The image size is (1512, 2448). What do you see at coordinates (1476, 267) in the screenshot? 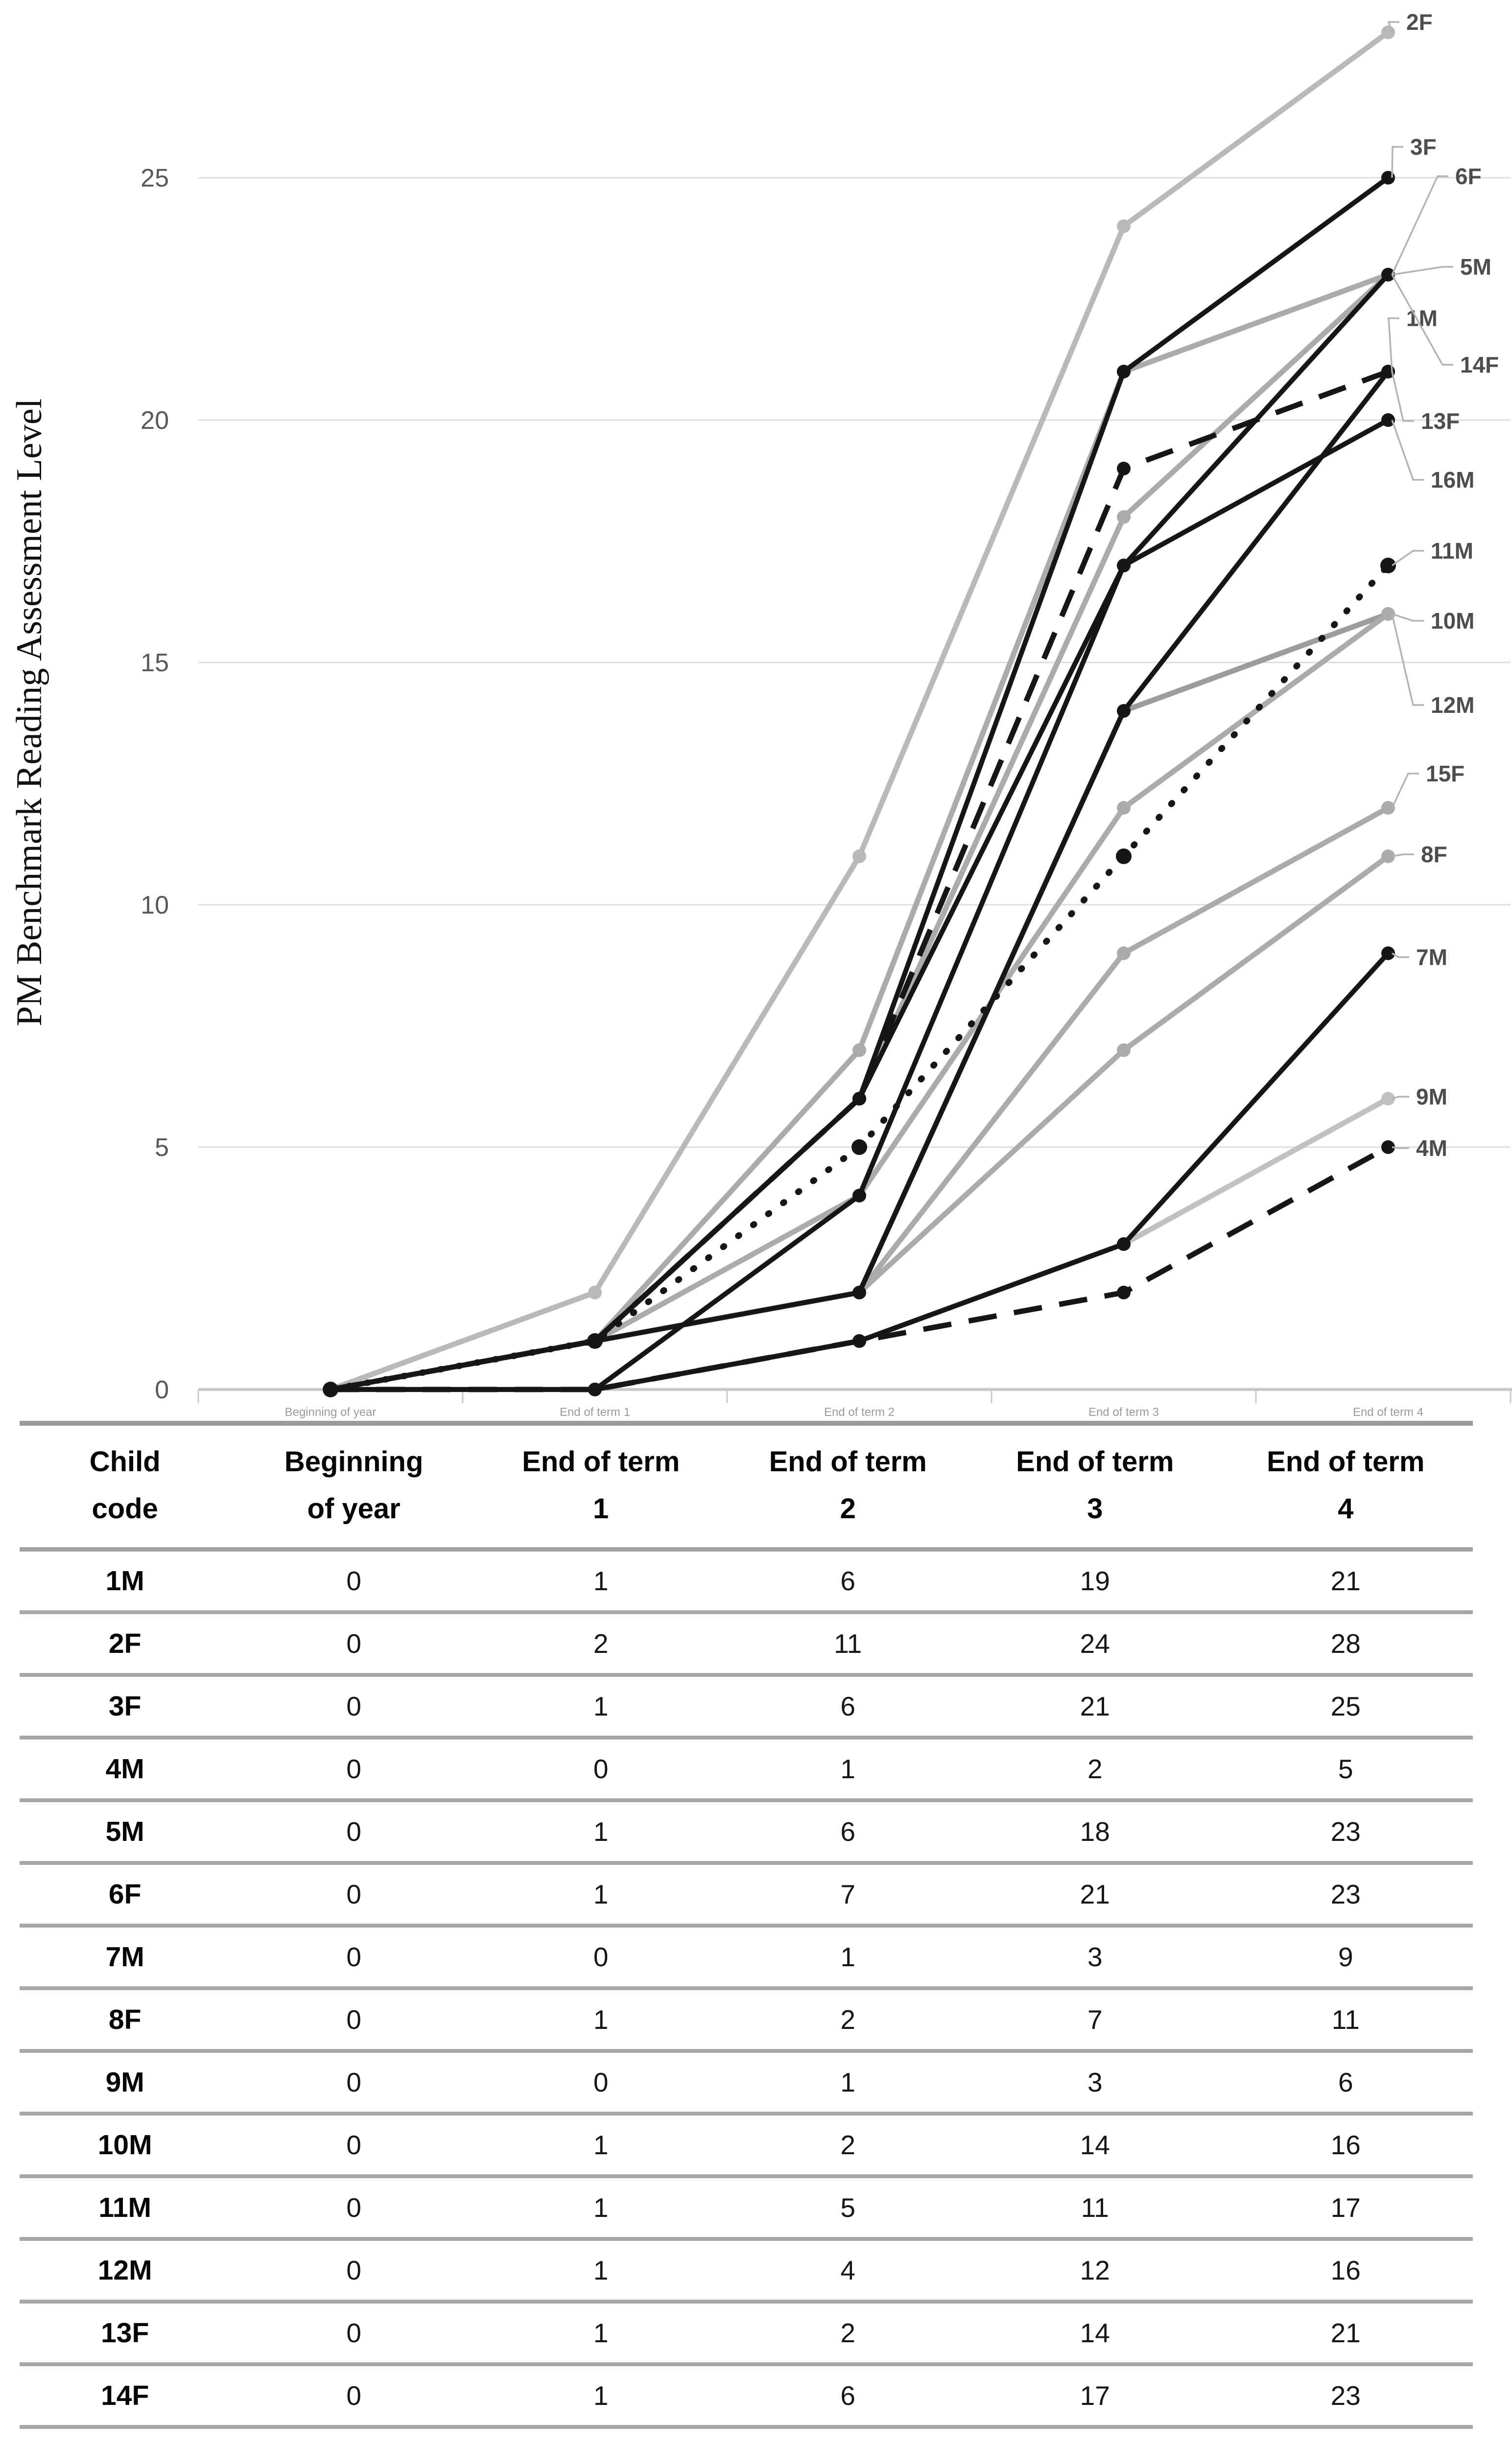
I see `series-end-label-5M: 5M` at bounding box center [1476, 267].